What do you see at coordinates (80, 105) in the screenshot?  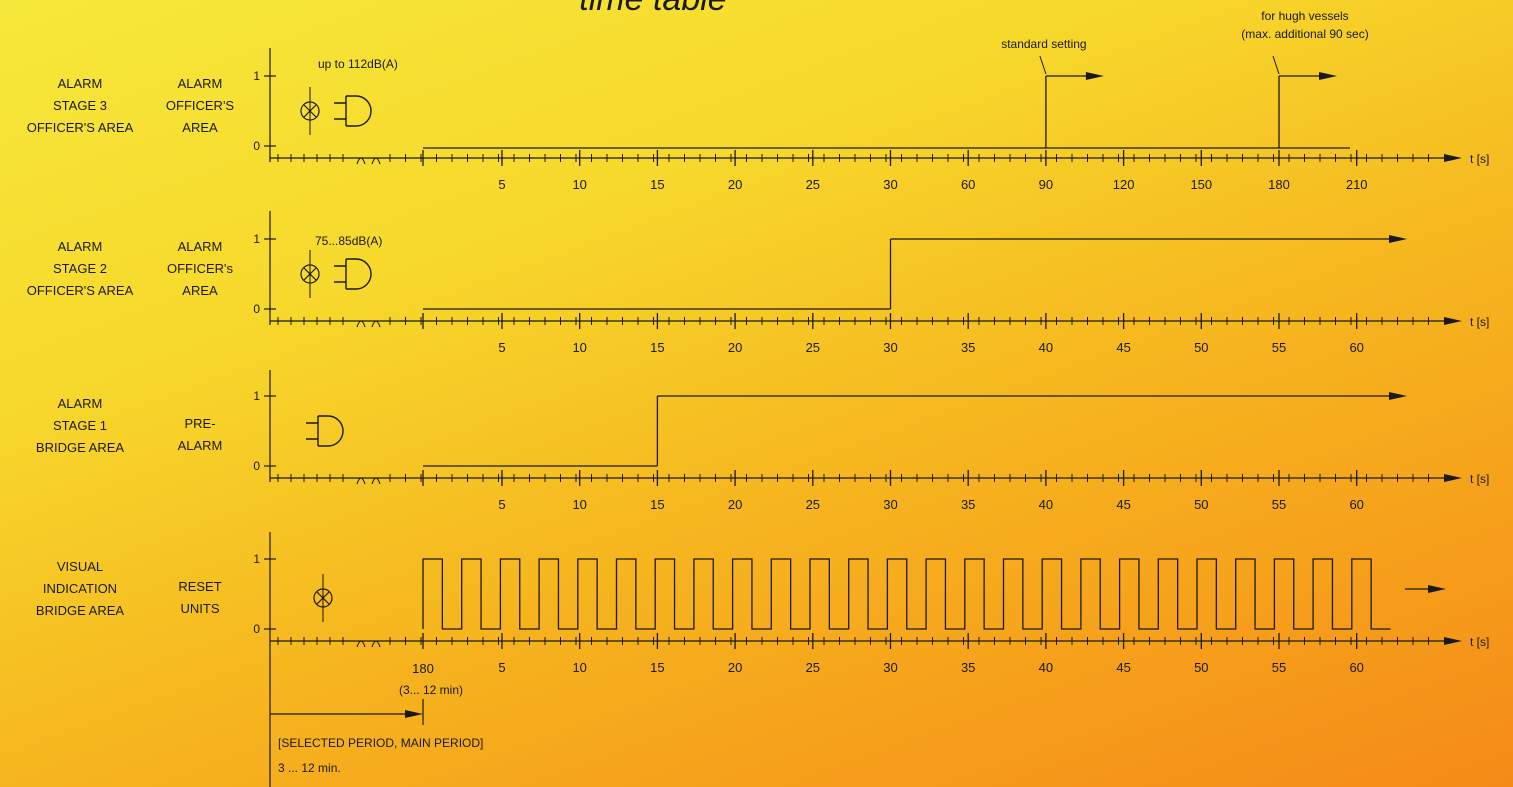 I see `row-left-label: STAGE 3` at bounding box center [80, 105].